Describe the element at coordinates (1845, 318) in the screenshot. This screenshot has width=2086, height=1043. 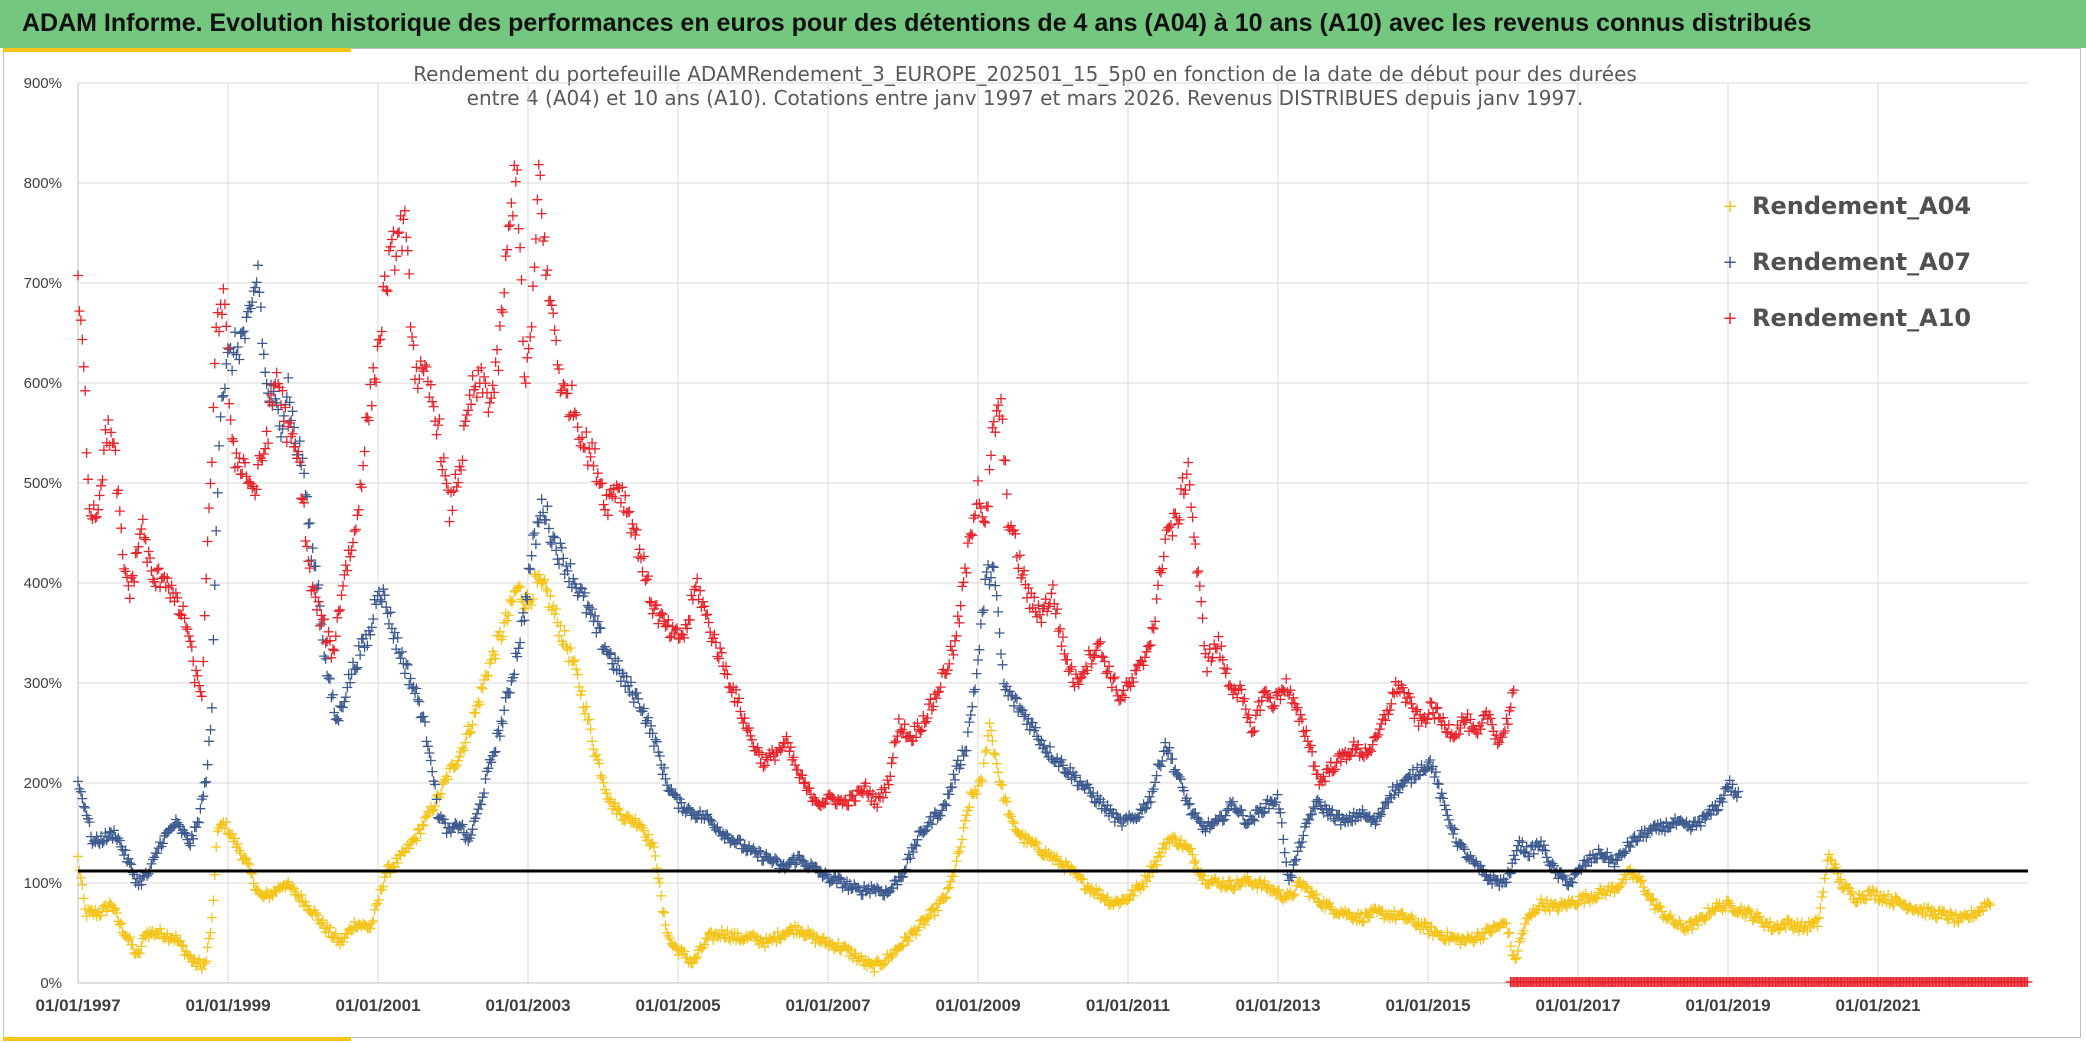
I see `legend-item-a10: + Rendement_A10` at that location.